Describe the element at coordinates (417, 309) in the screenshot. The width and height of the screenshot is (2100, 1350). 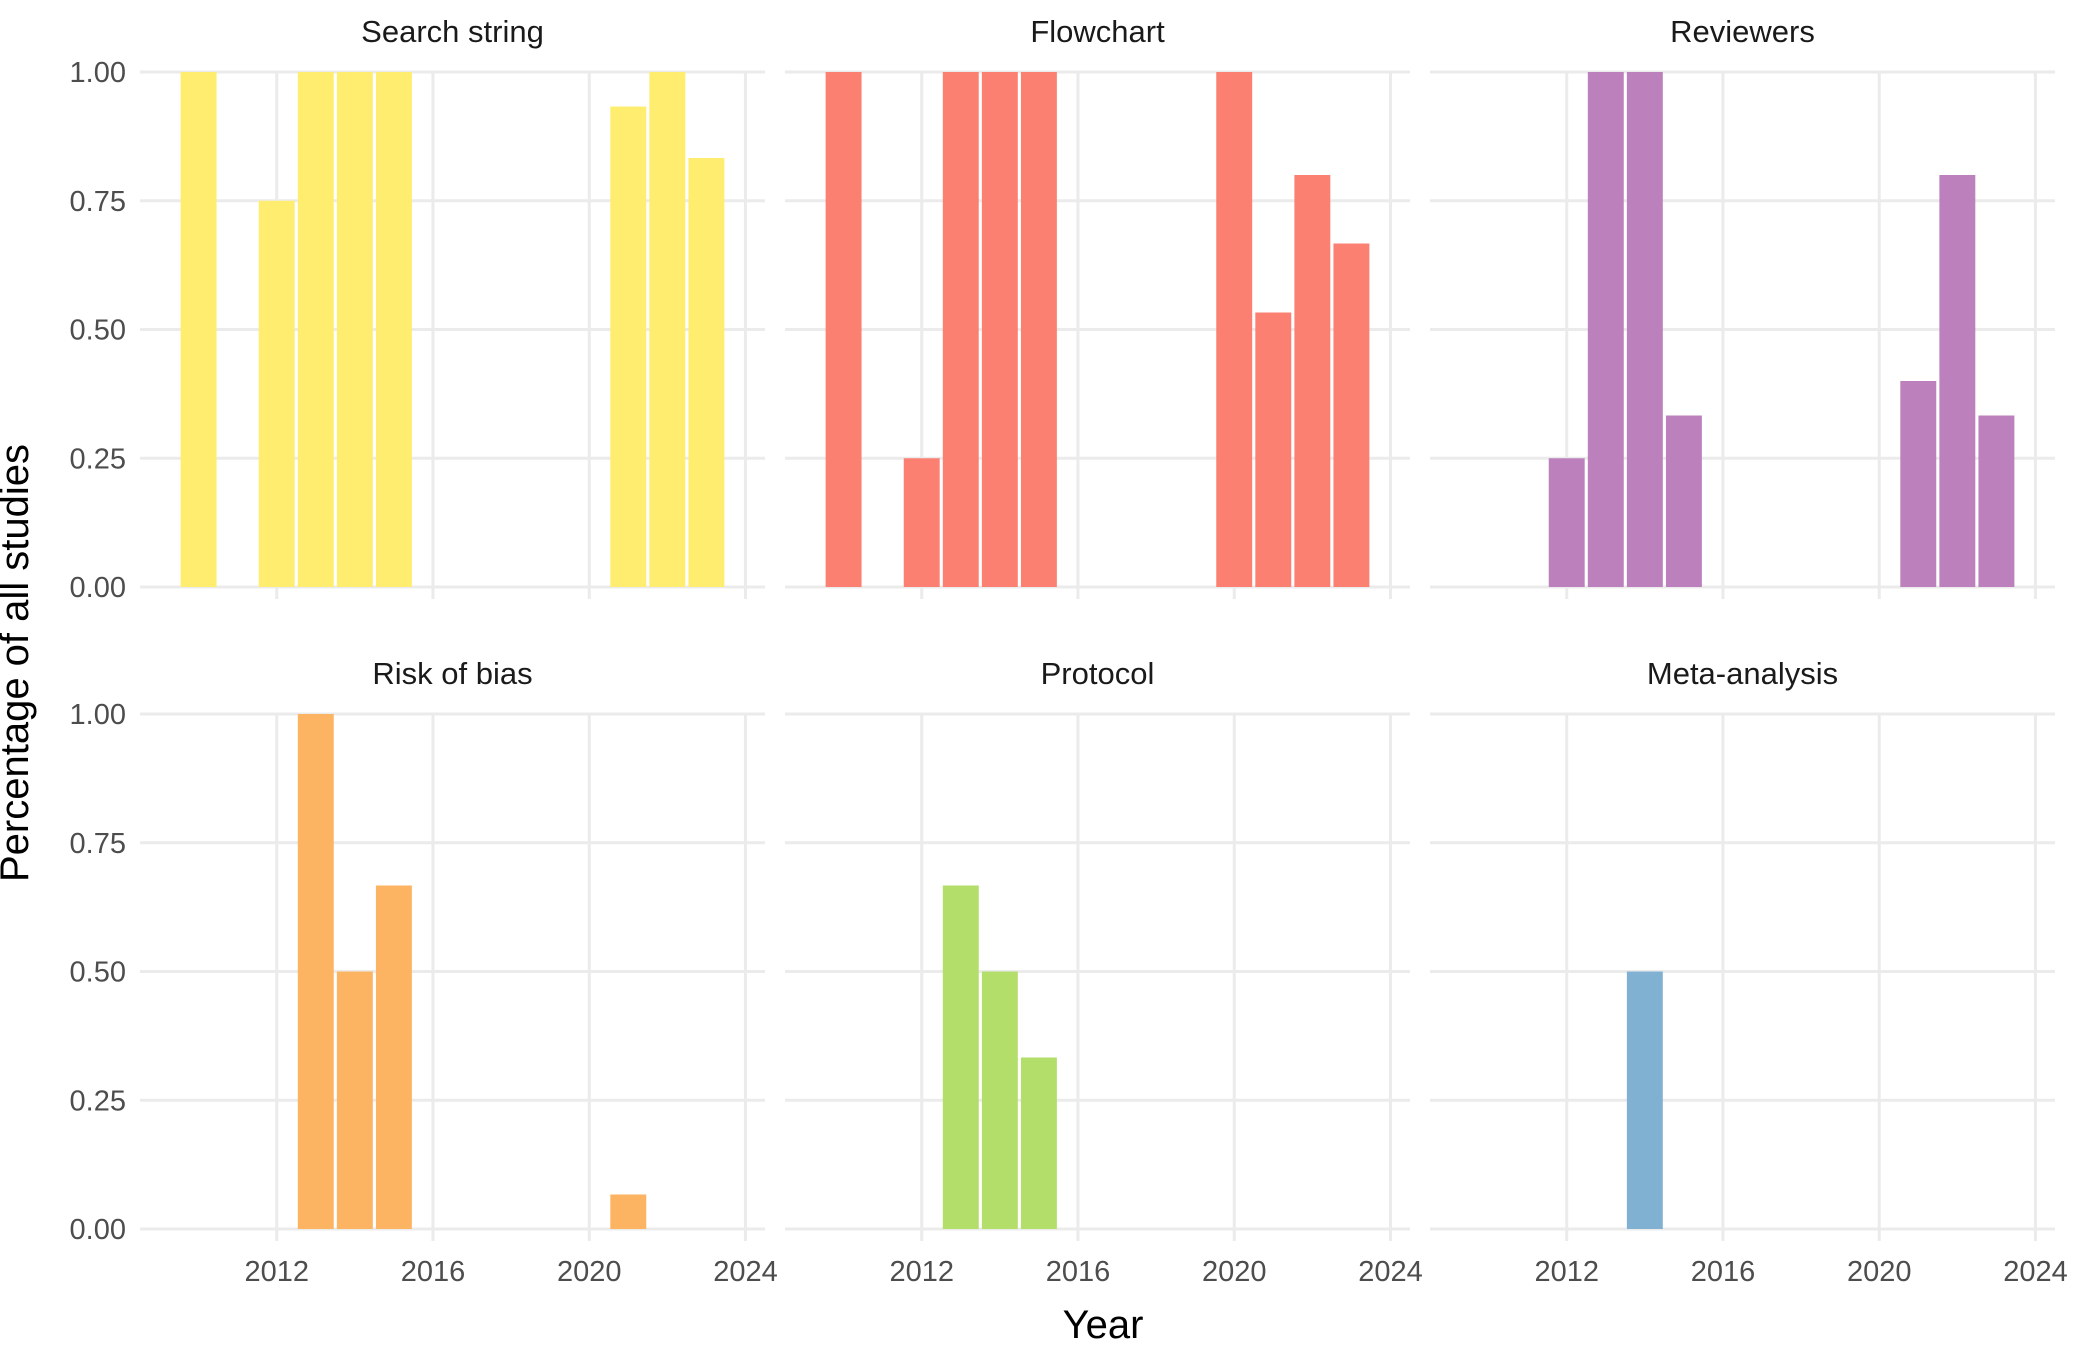
I see `panel-search-string: Search string 0.00 0.25 0.50 0.75 1.00` at that location.